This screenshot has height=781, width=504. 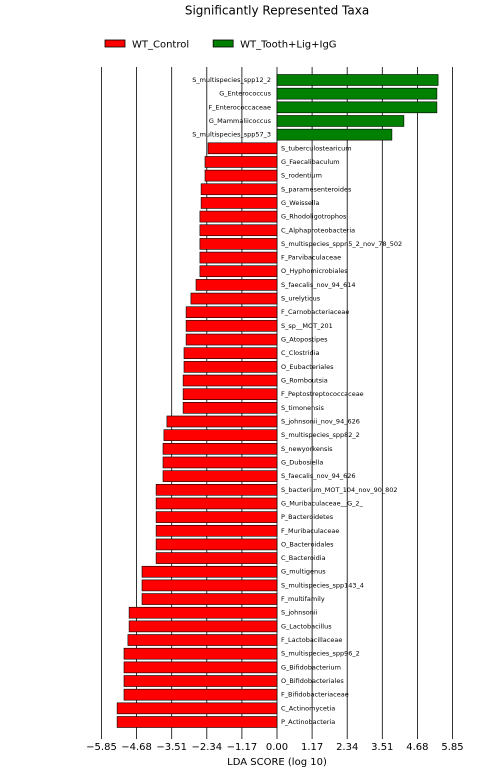 What do you see at coordinates (303, 558) in the screenshot?
I see `bar-label: C_Bacteroidia` at bounding box center [303, 558].